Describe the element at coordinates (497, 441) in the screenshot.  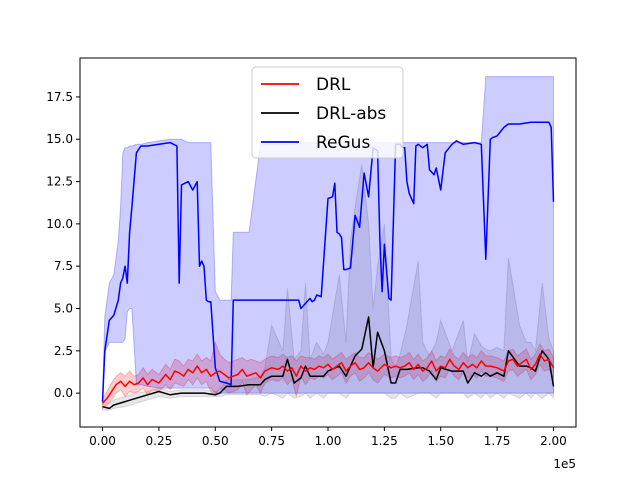
I see `x-tick-label: 1.75` at that location.